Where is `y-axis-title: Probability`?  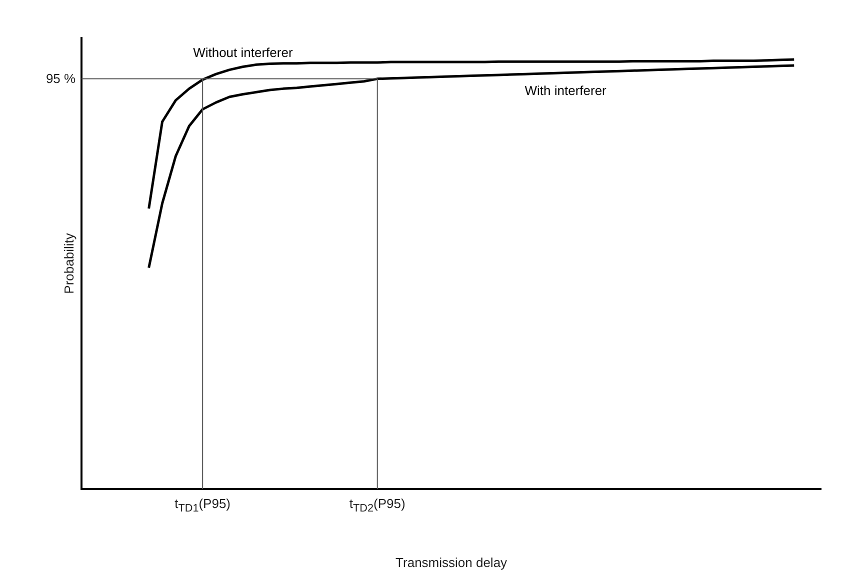
y-axis-title: Probability is located at coordinates (68, 263).